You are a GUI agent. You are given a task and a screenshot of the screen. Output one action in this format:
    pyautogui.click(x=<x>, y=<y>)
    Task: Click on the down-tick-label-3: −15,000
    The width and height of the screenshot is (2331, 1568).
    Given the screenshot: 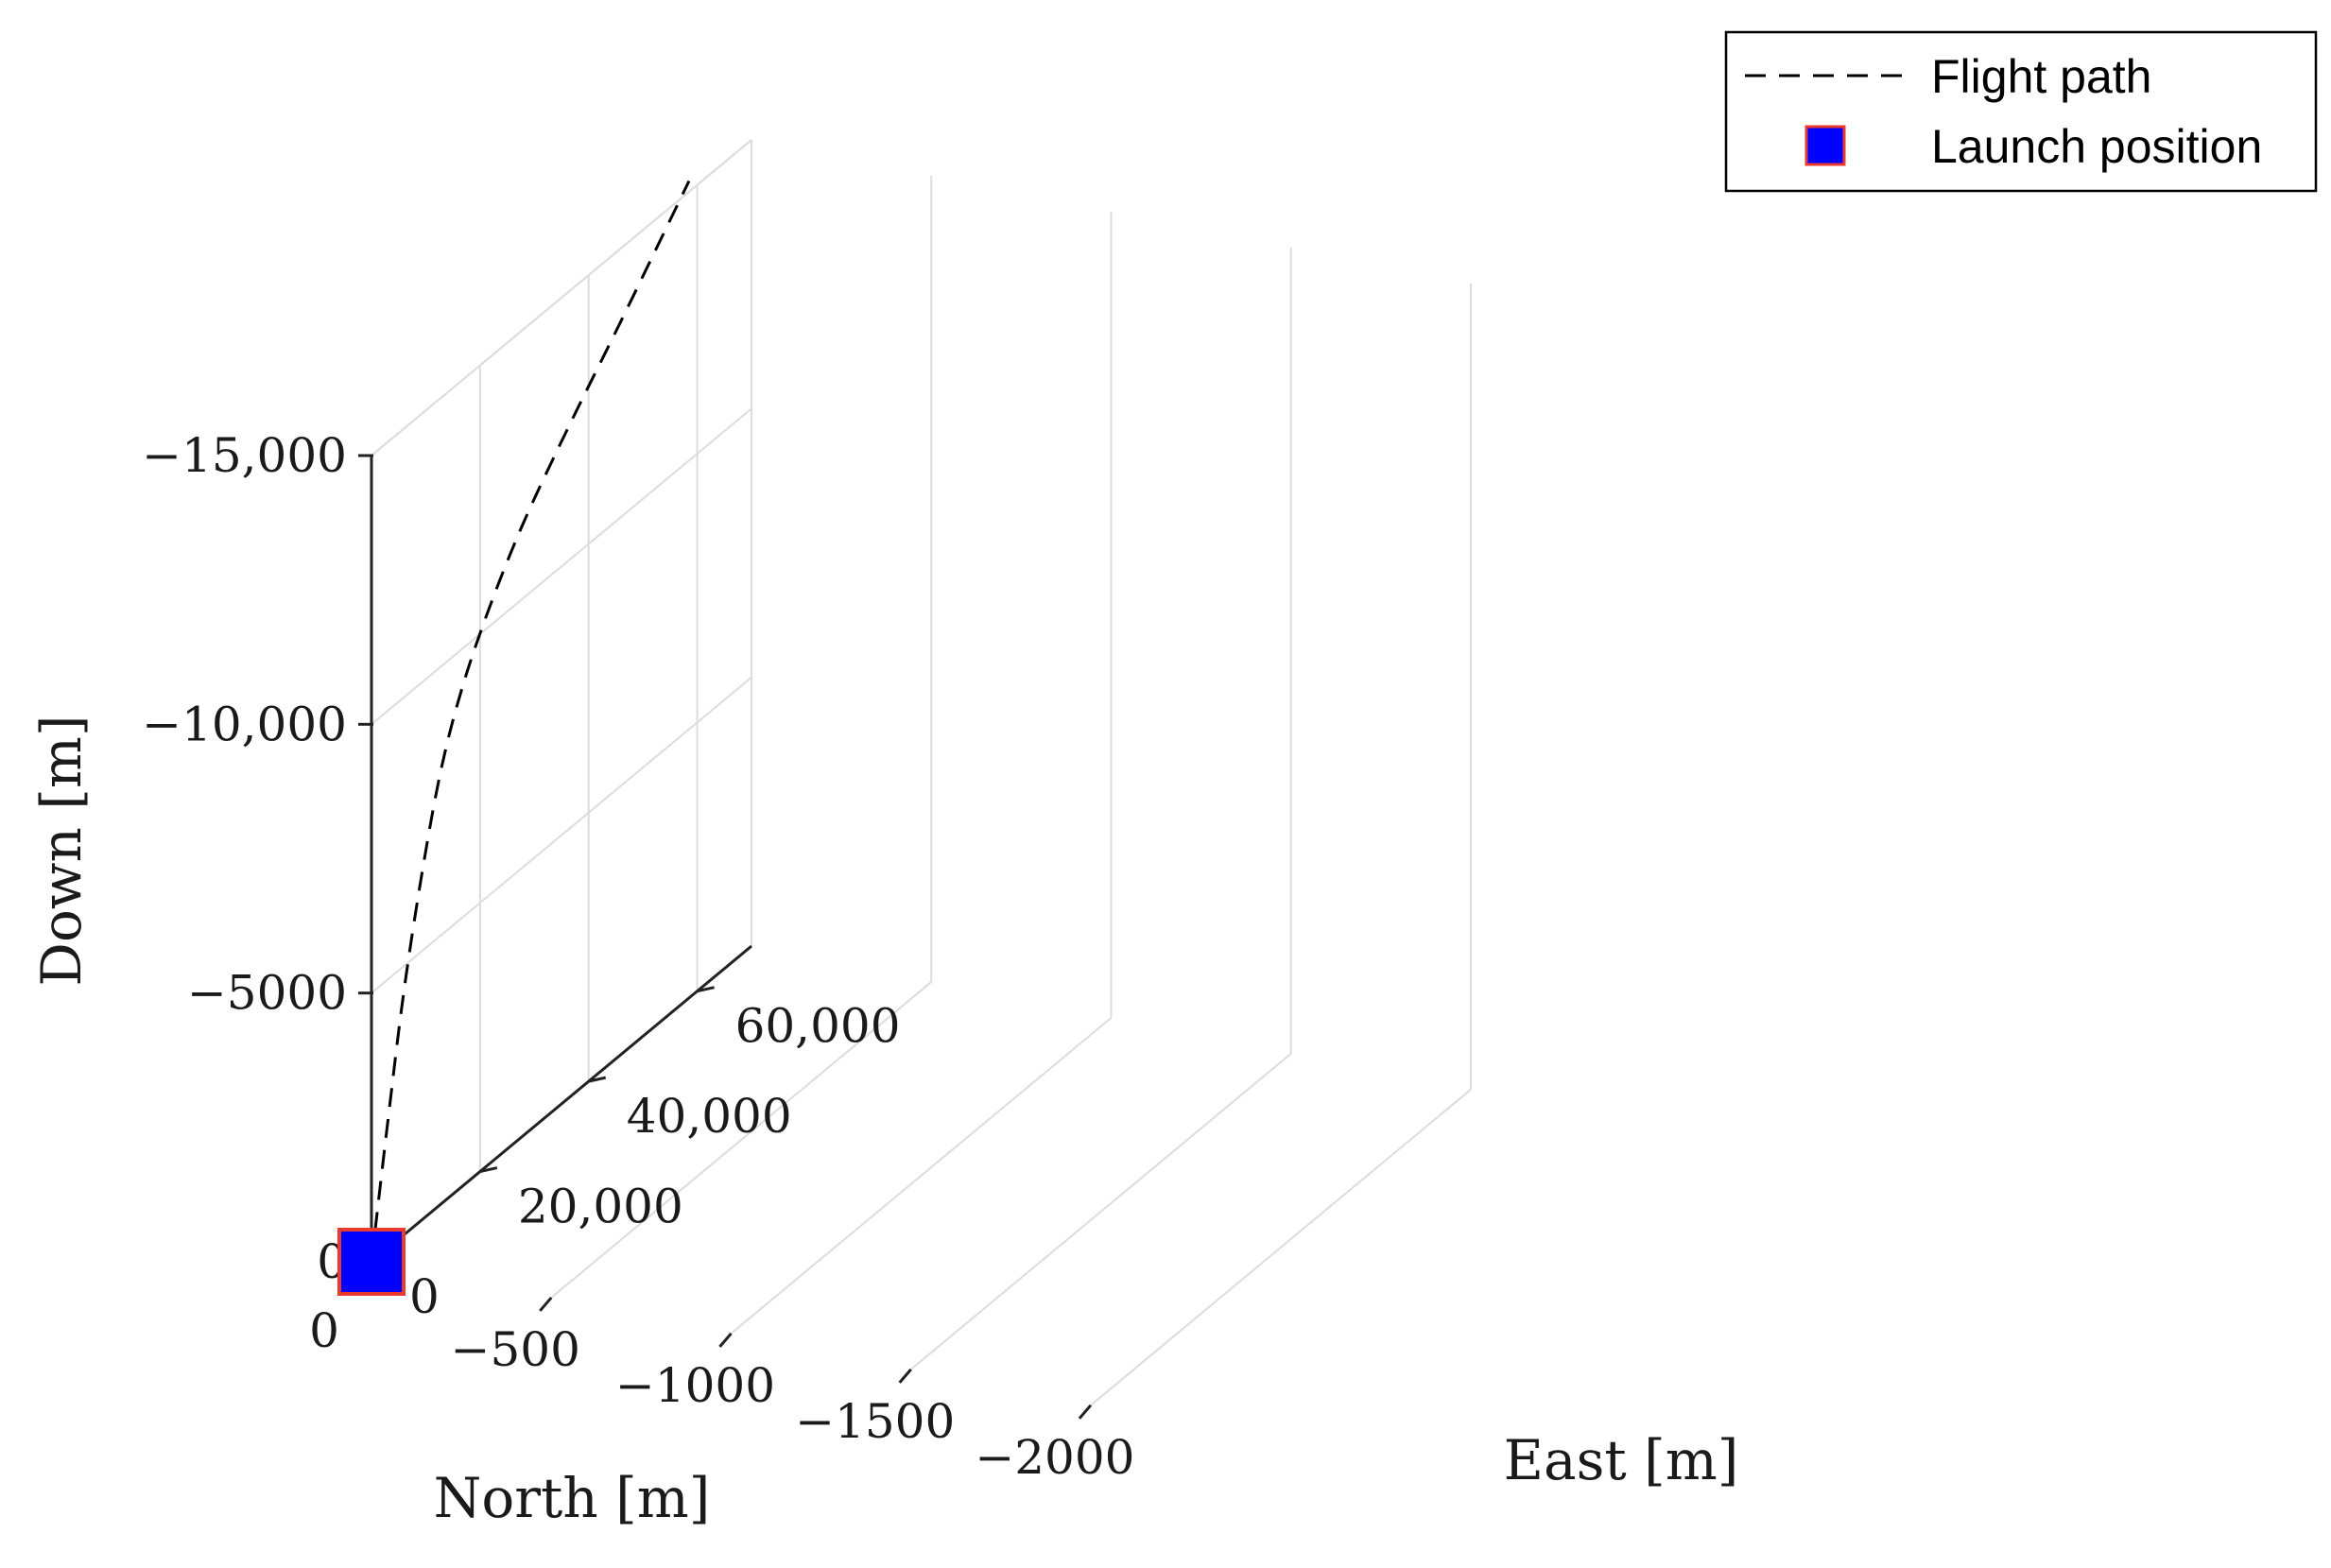 What is the action you would take?
    pyautogui.click(x=244, y=455)
    